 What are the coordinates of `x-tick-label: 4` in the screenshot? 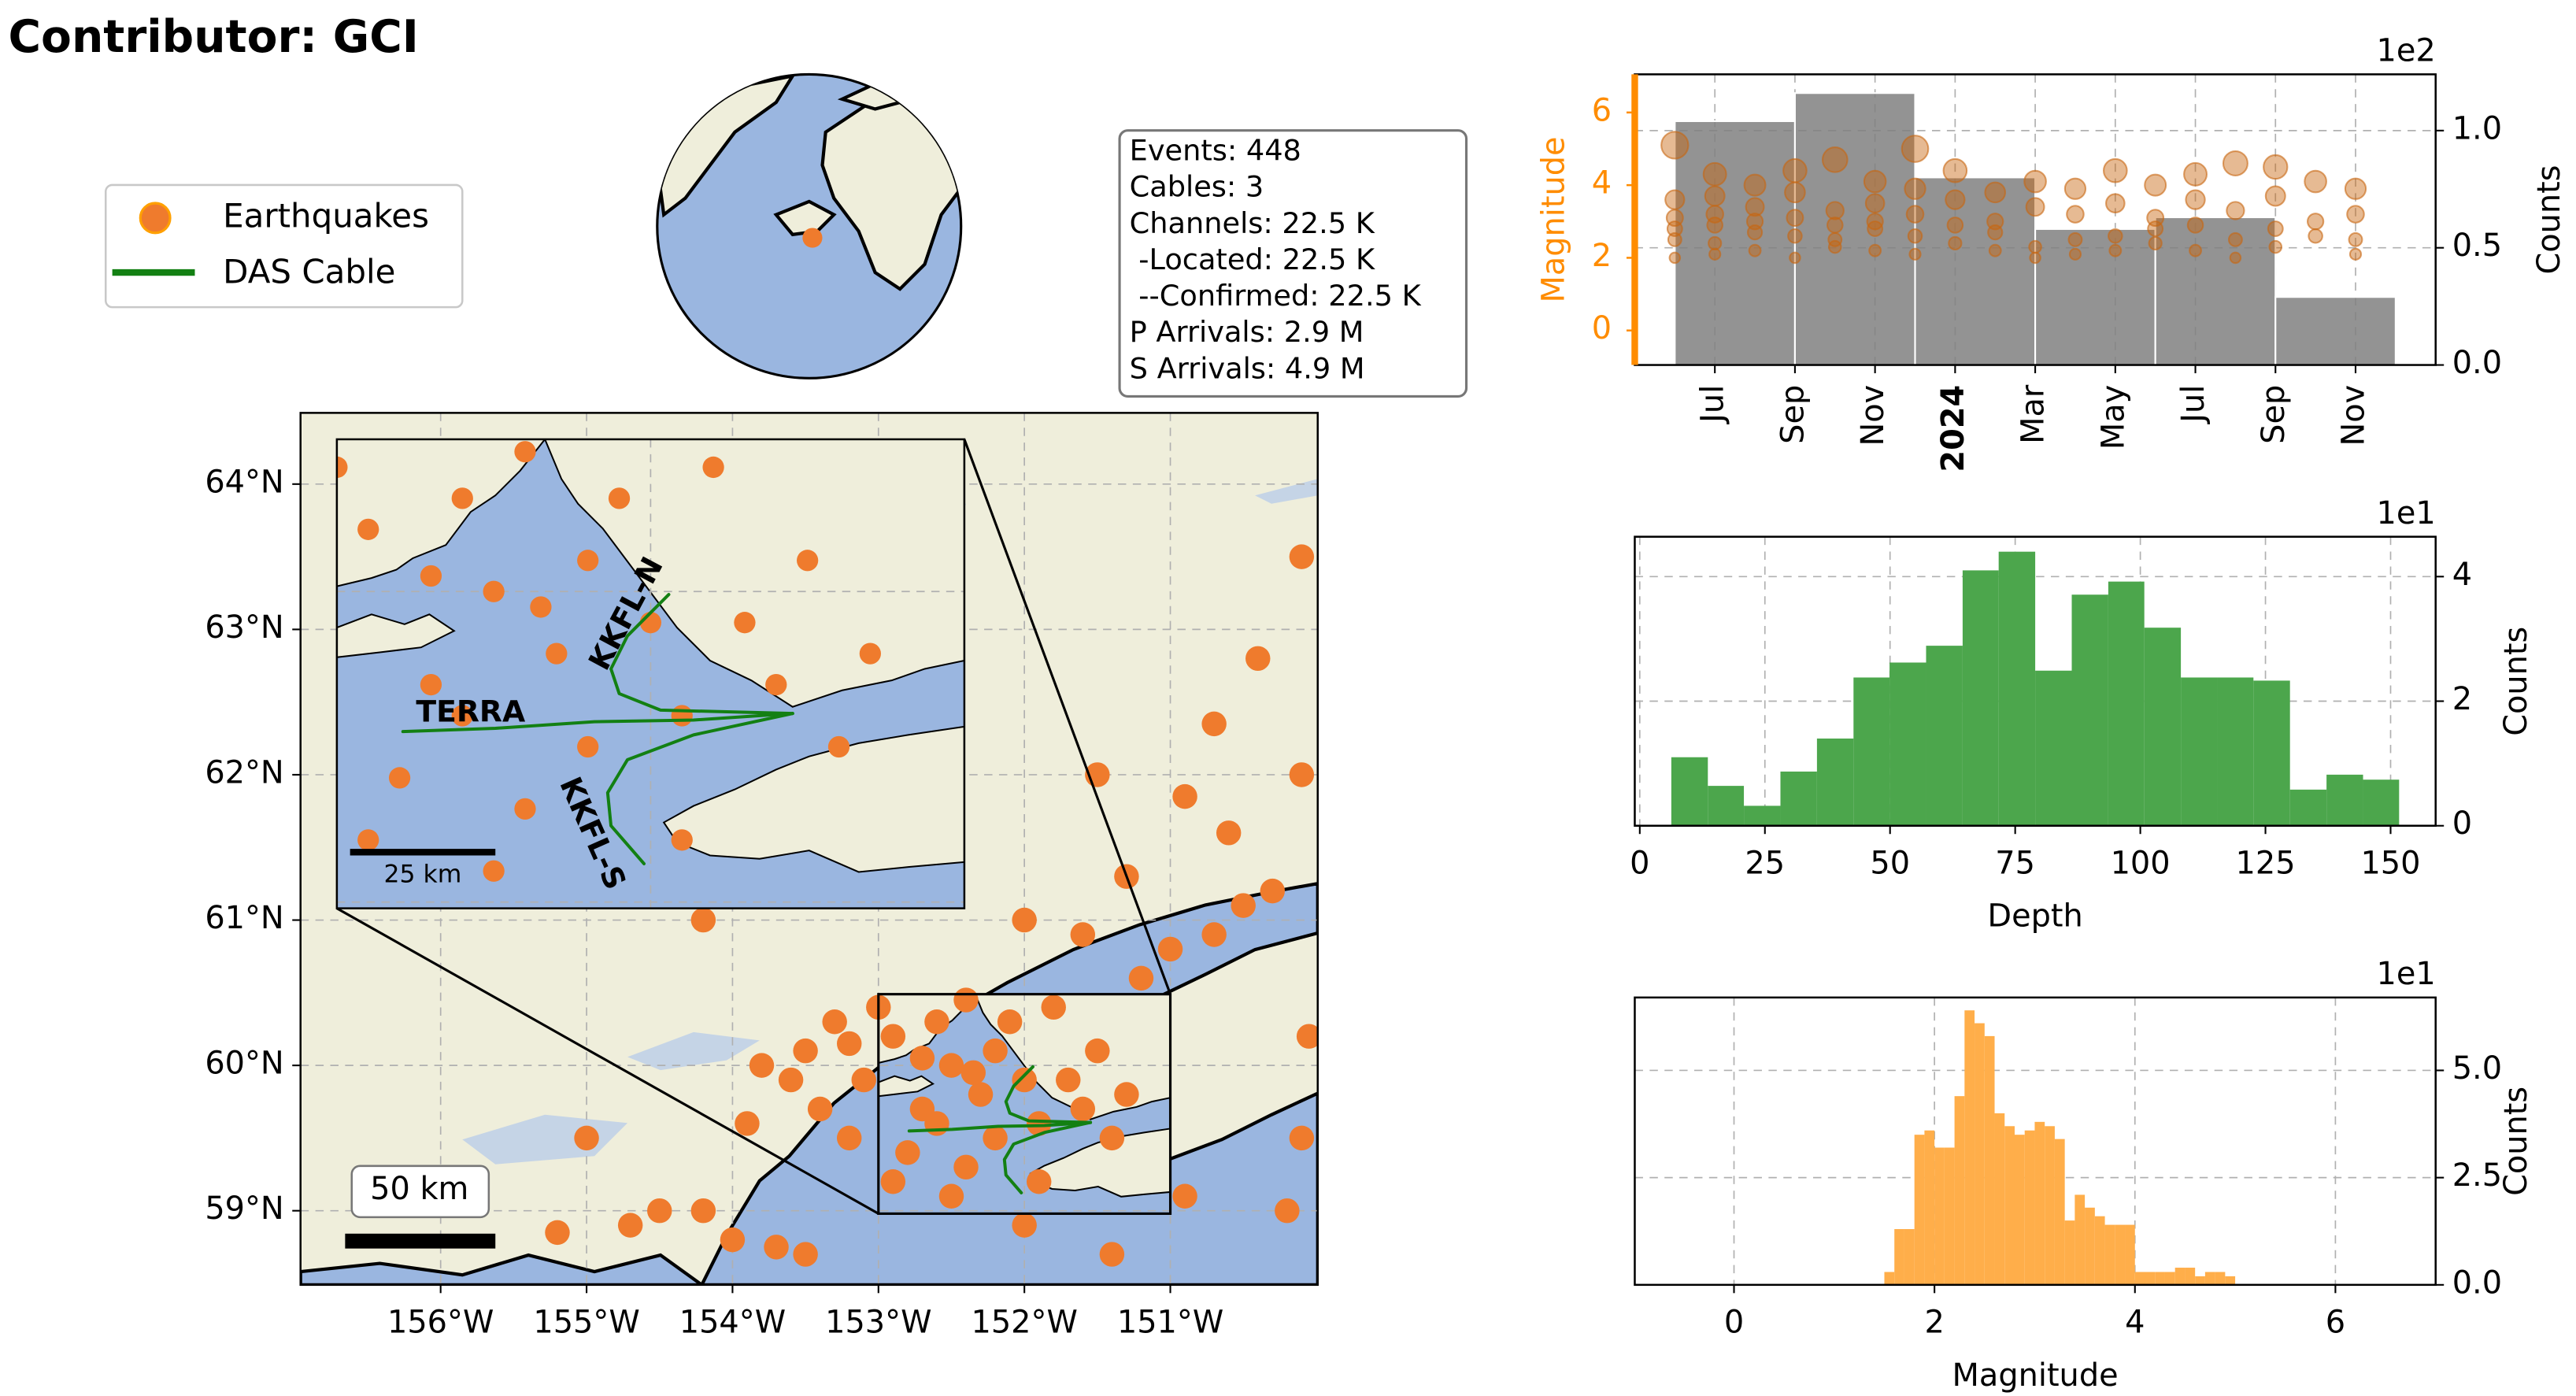 It's located at (2135, 1323).